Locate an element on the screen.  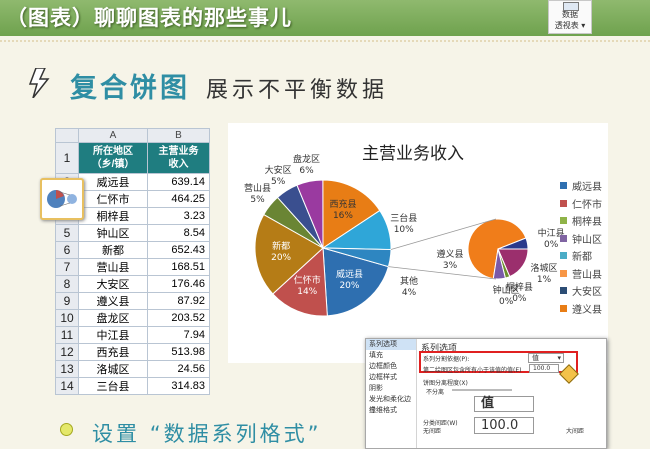
cell-region: 洛城区 is located at coordinates (113, 369).